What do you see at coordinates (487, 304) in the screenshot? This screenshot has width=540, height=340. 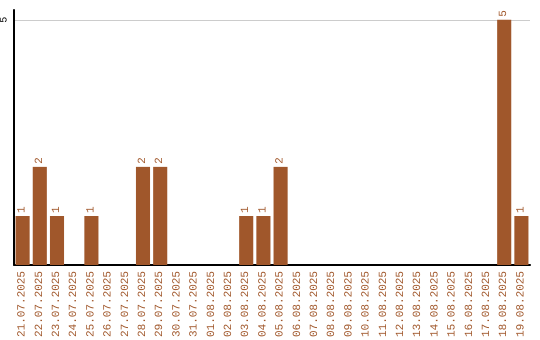 I see `x-tick-label: 17.08.2025` at bounding box center [487, 304].